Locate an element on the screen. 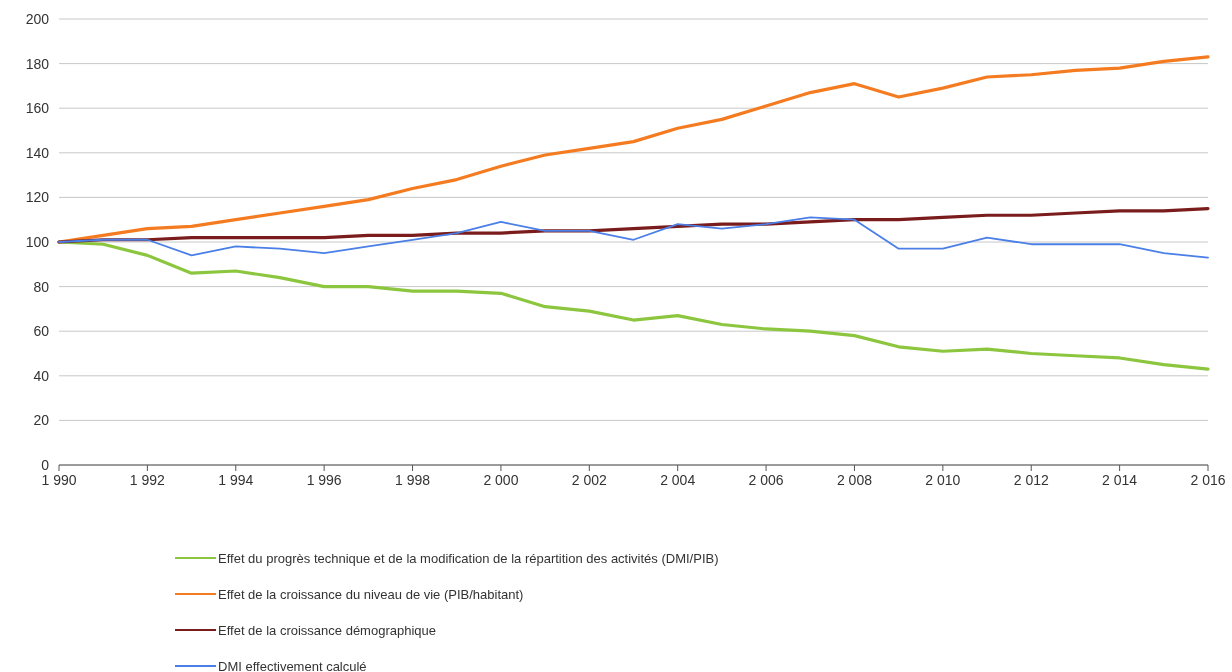  x-tick-label: 1 990 is located at coordinates (59, 480).